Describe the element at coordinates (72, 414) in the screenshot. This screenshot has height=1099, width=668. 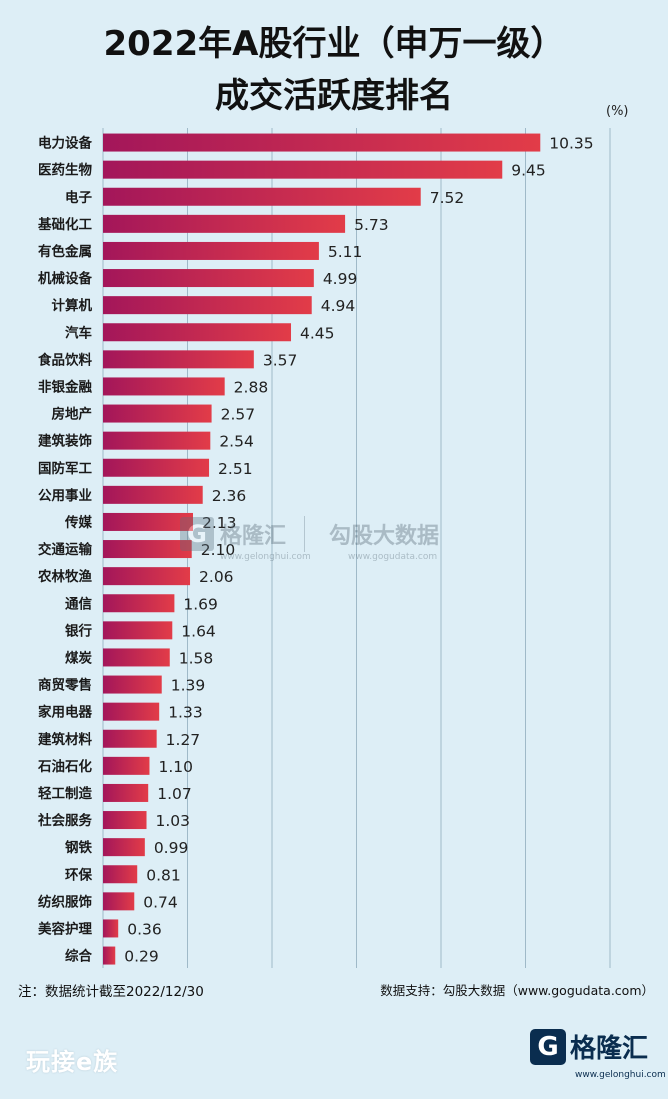
I see `category-label: 房地产` at that location.